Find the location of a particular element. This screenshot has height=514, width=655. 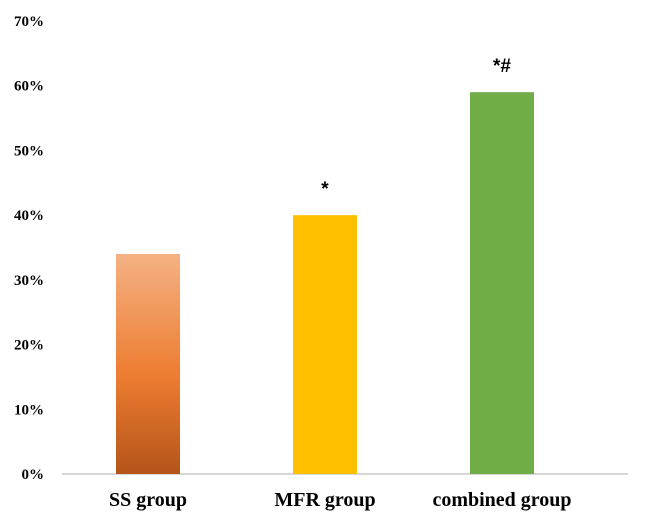

y-tick-label: 0% is located at coordinates (33, 475).